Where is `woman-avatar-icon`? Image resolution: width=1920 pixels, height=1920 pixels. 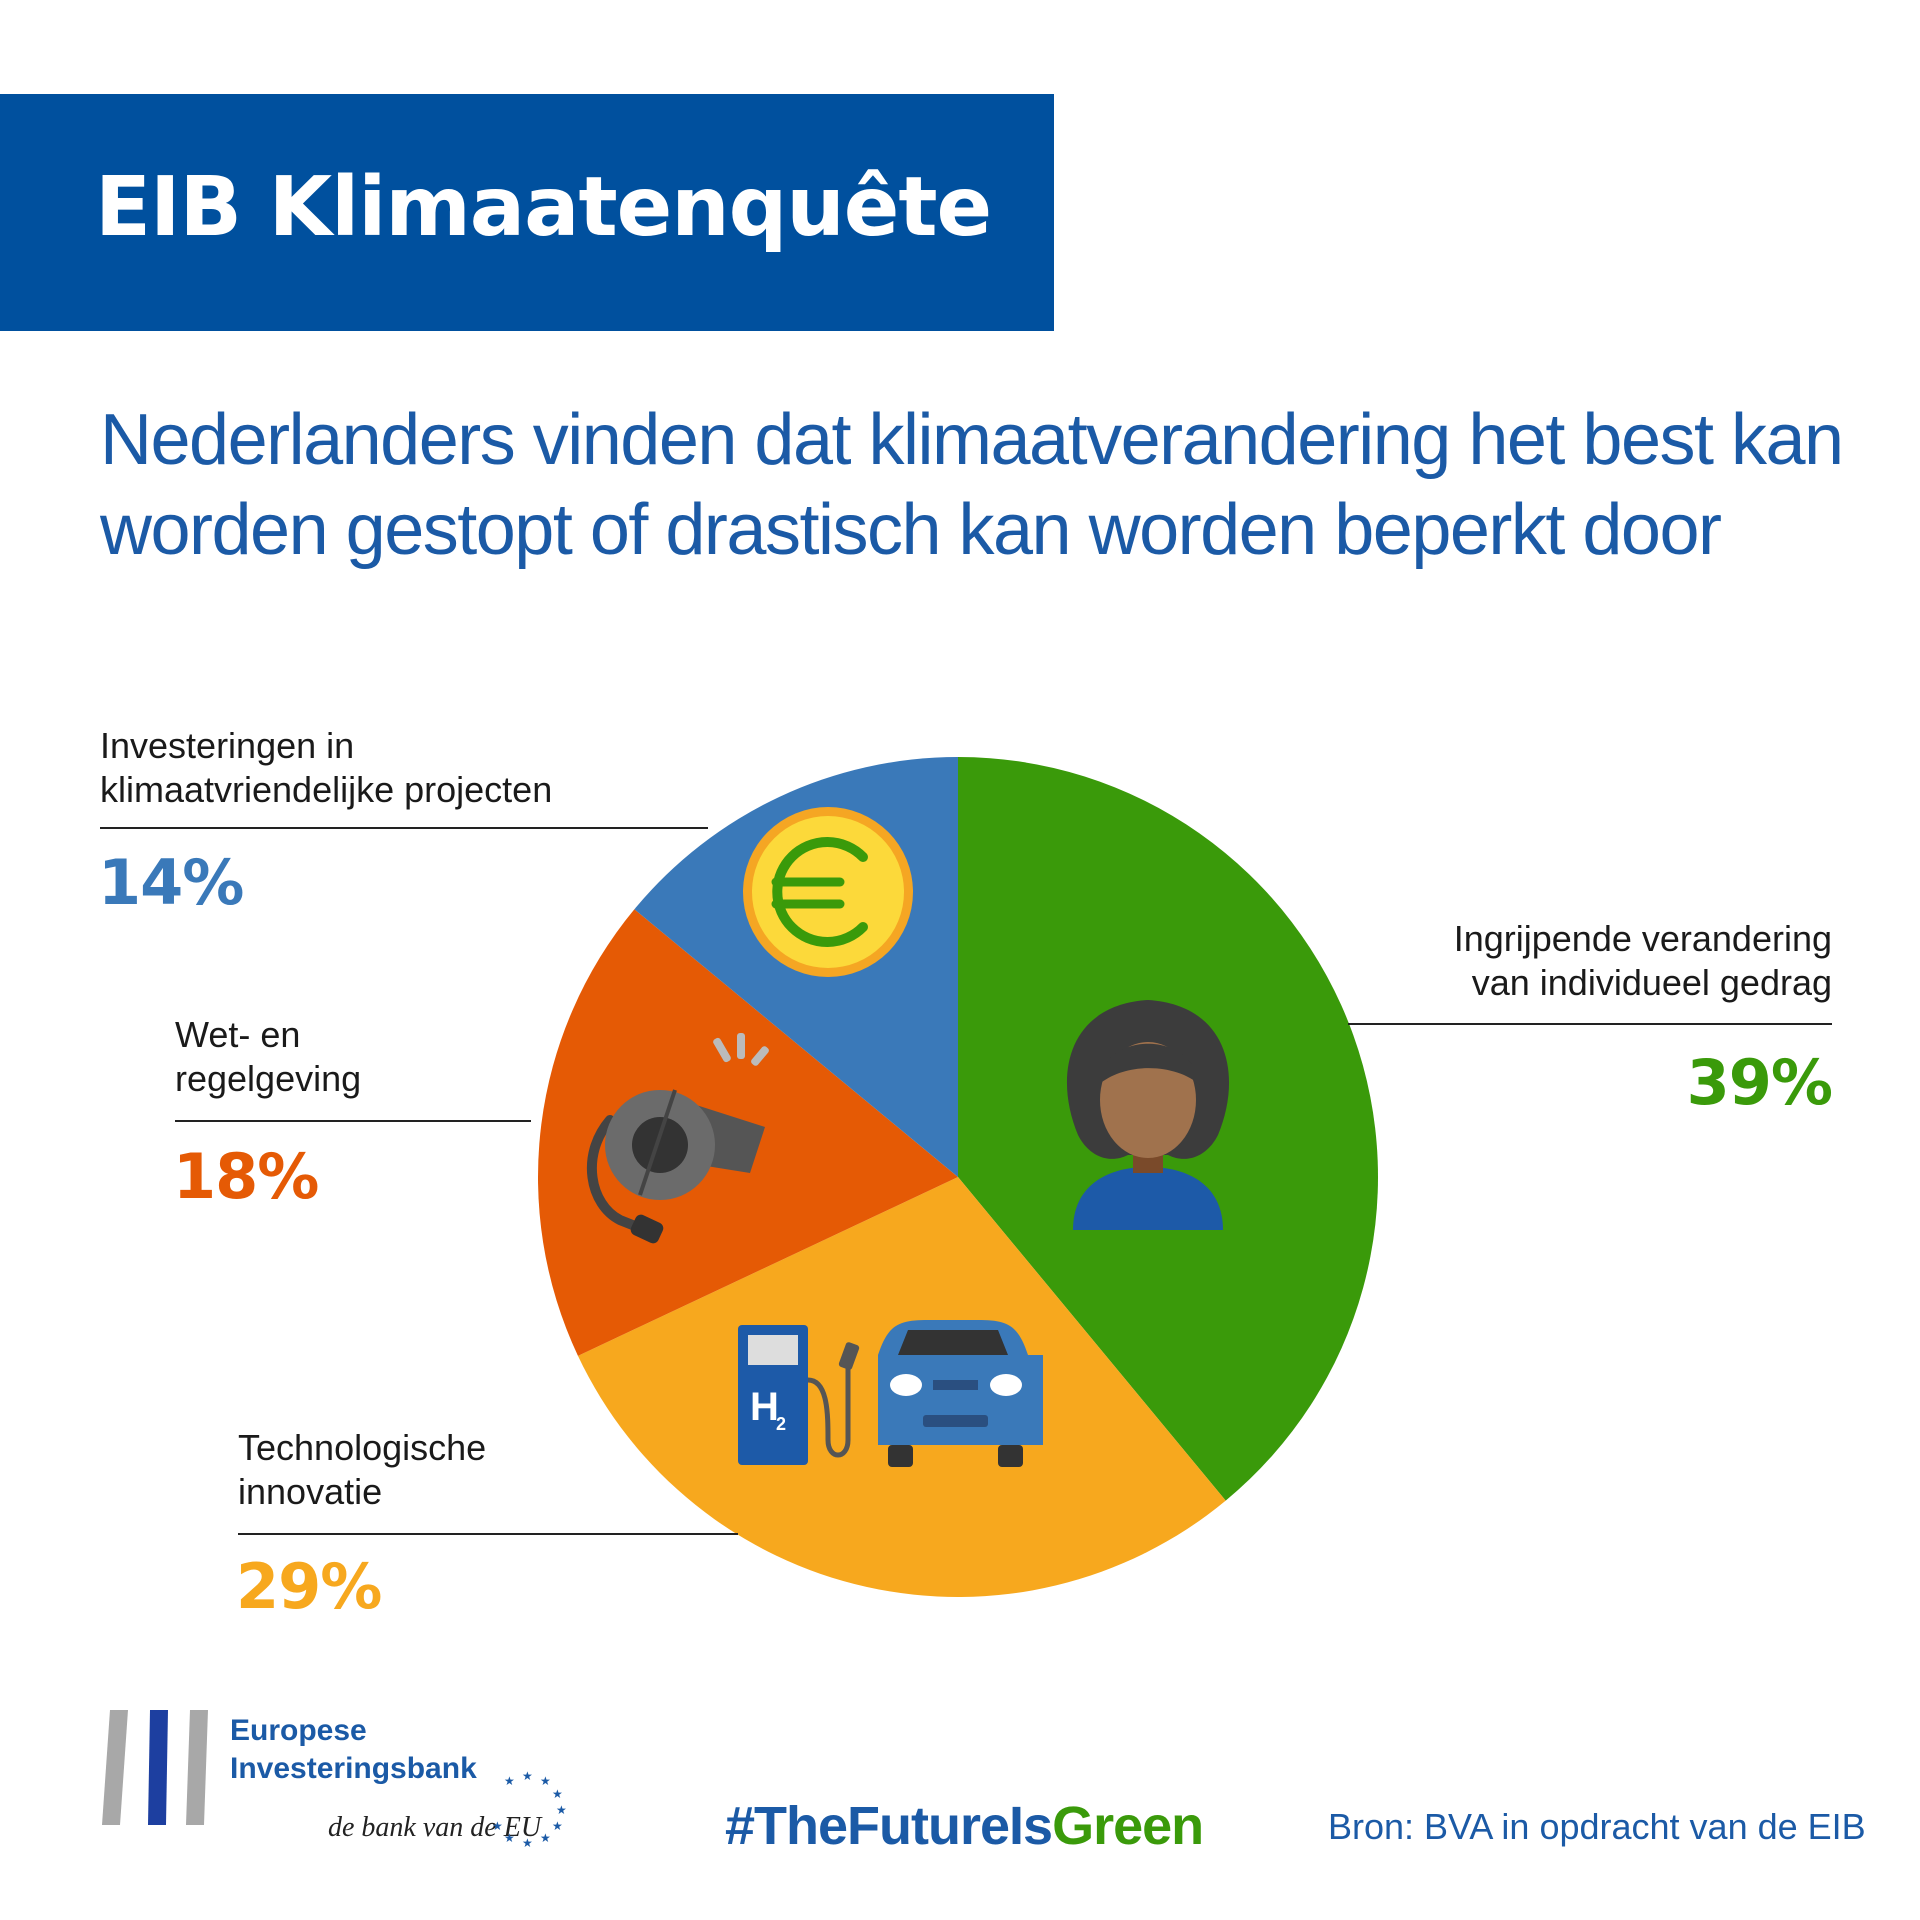
woman-avatar-icon is located at coordinates (1148, 1115).